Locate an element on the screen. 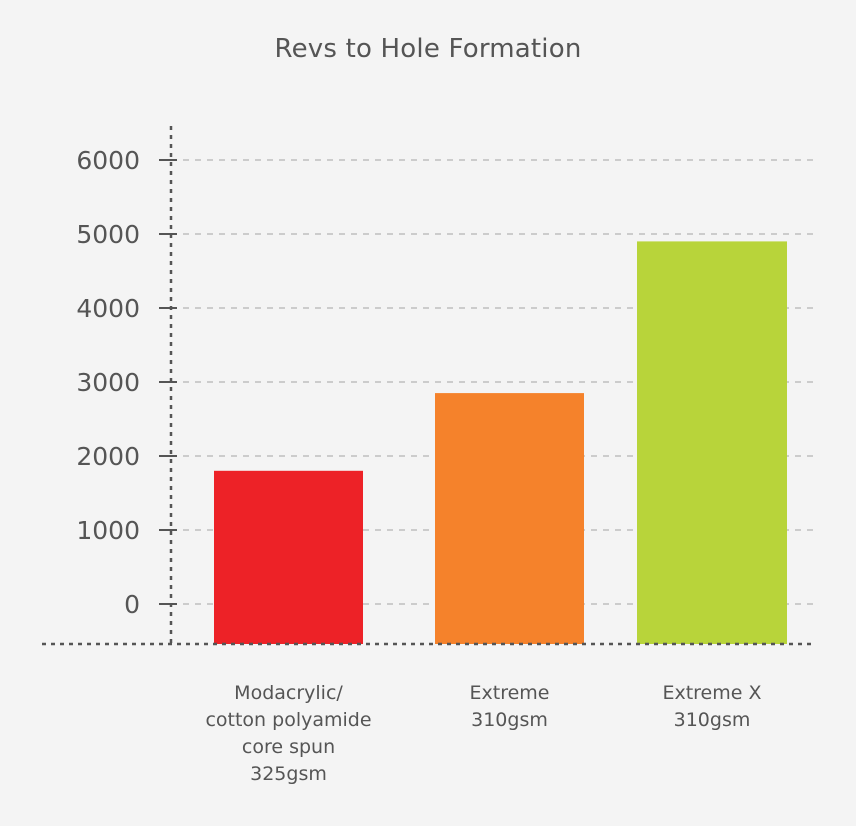  y-tick-label: 3000 is located at coordinates (108, 382).